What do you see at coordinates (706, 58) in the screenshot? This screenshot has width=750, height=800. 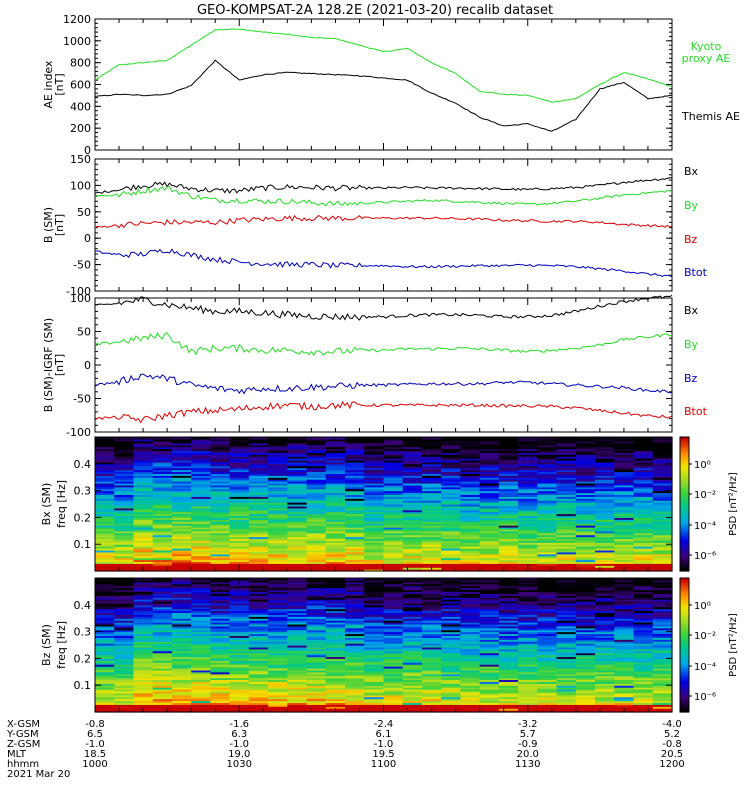 I see `legend-kyoto-proxy-ae: proxy AE` at bounding box center [706, 58].